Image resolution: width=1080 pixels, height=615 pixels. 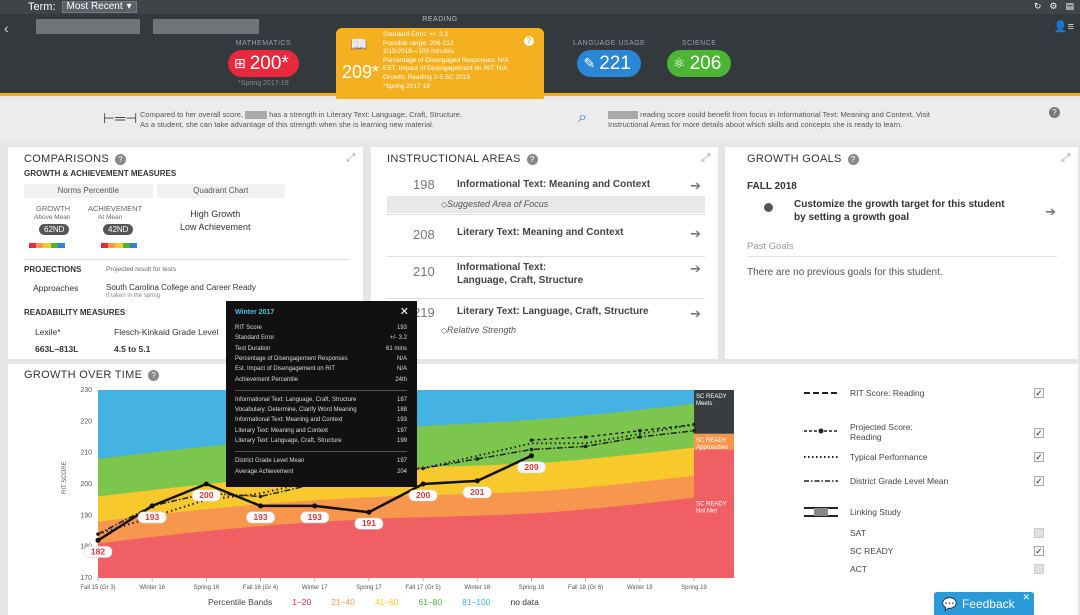 What do you see at coordinates (1053, 6) in the screenshot?
I see `settings-icon: ⚙` at bounding box center [1053, 6].